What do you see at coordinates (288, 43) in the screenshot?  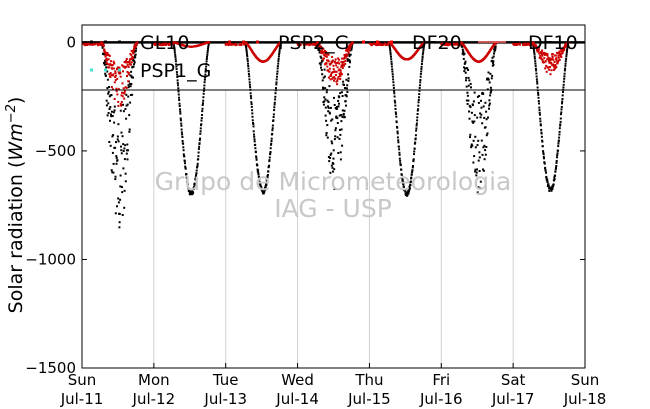 I see `legend-entry: PSP2_G` at bounding box center [288, 43].